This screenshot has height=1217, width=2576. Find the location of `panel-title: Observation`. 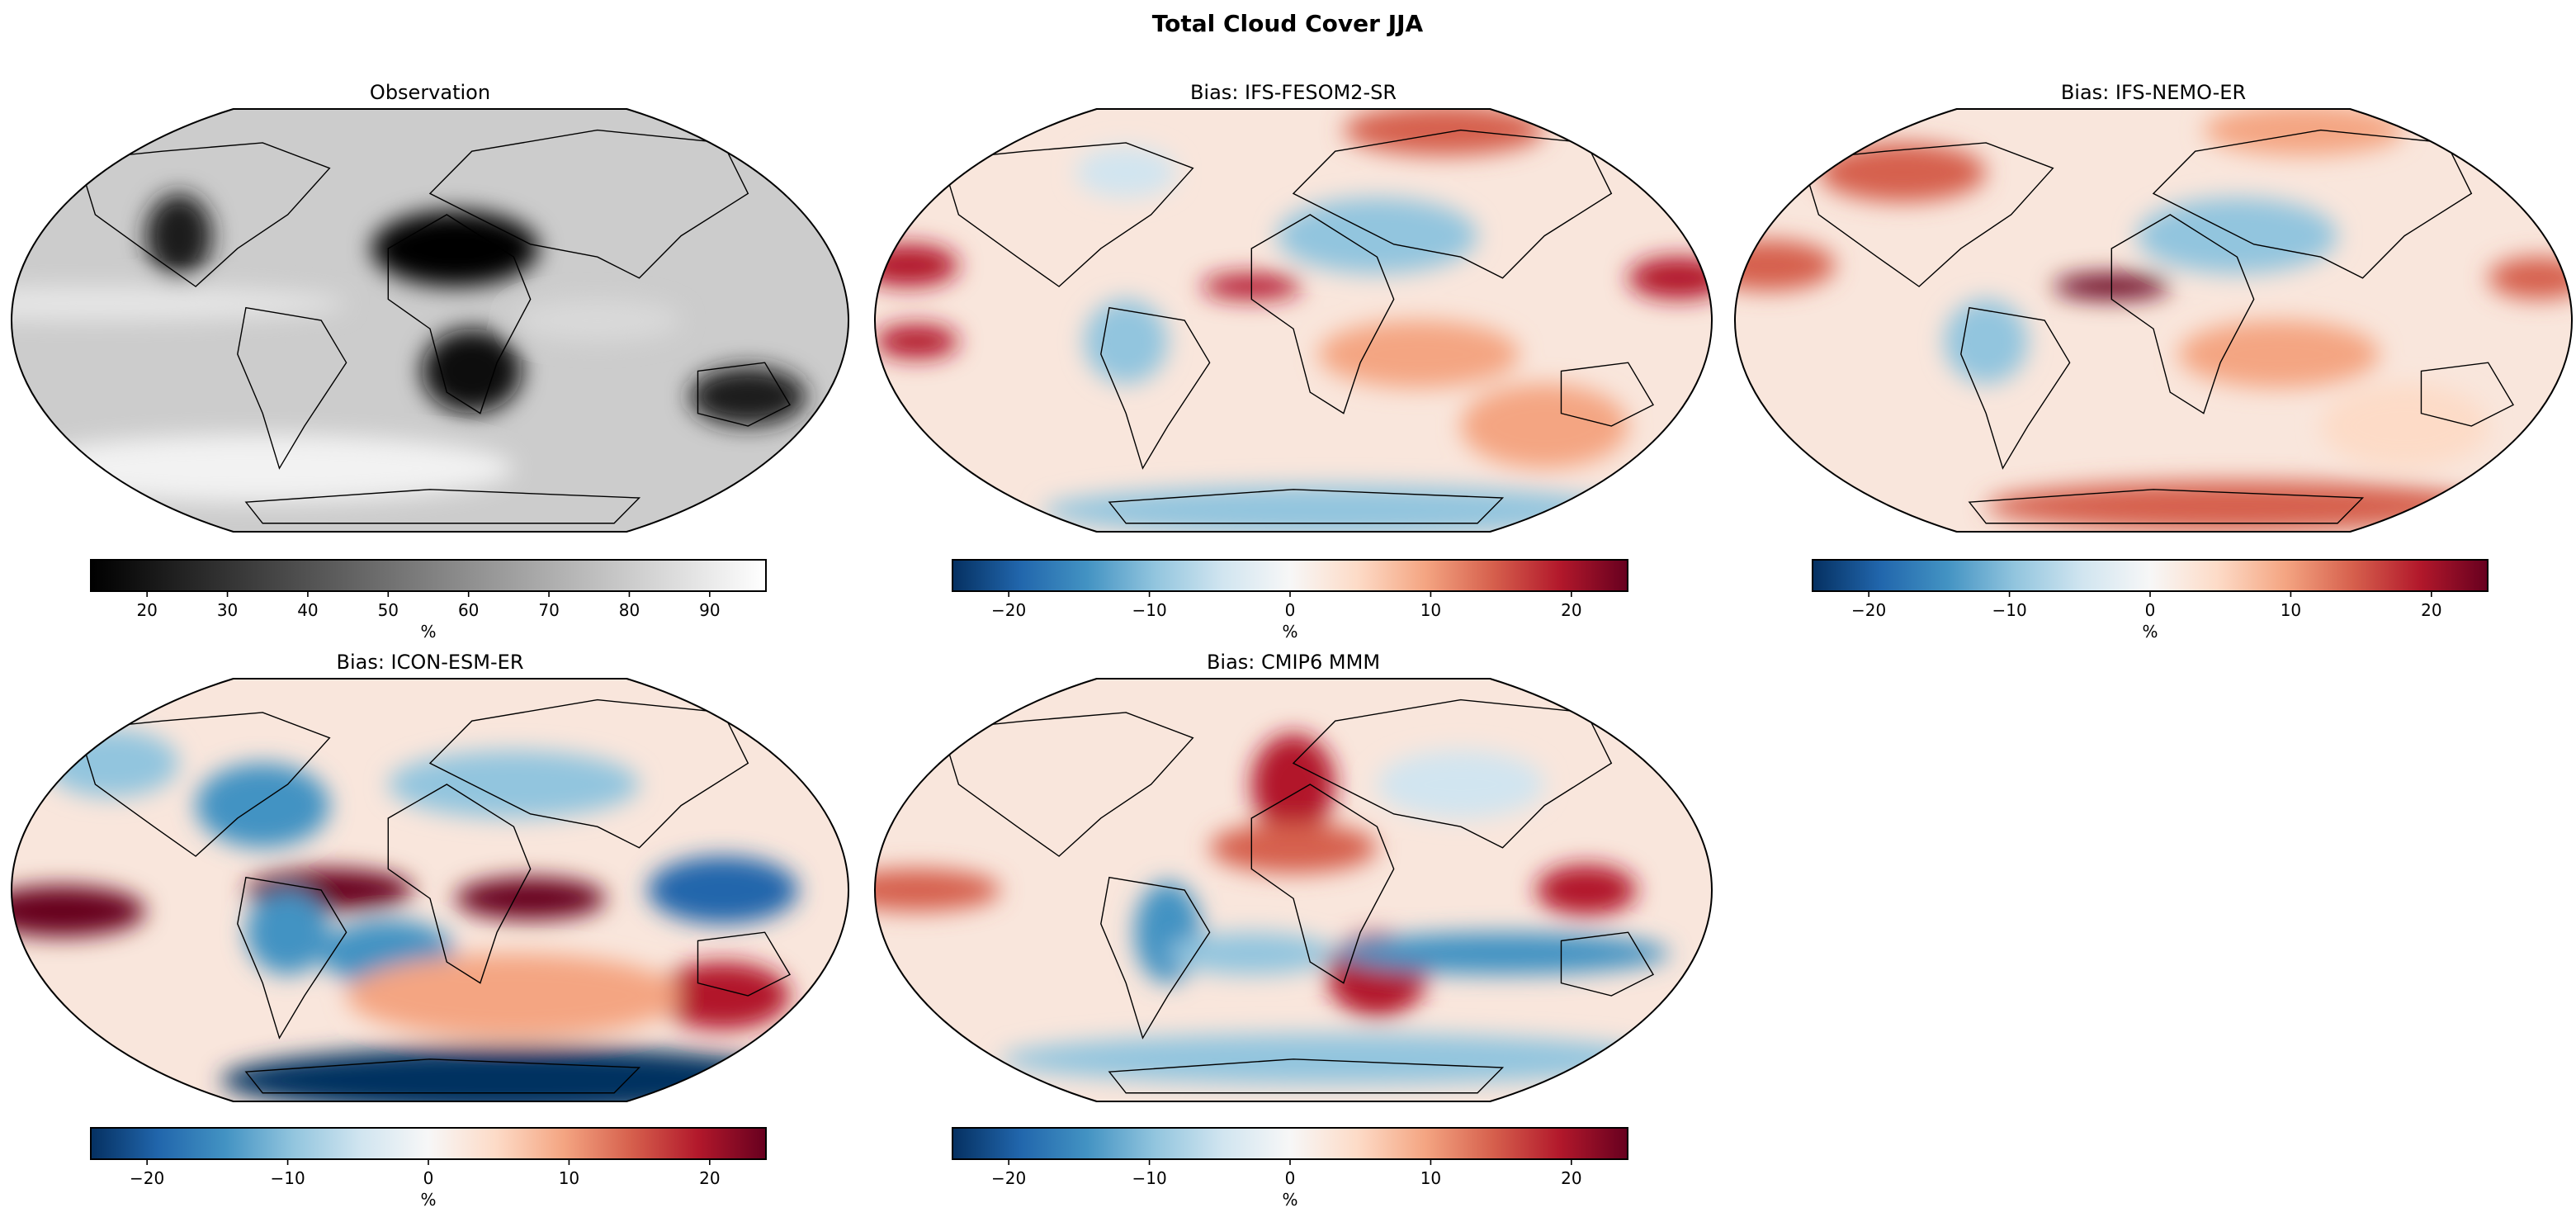

panel-title: Observation is located at coordinates (430, 92).